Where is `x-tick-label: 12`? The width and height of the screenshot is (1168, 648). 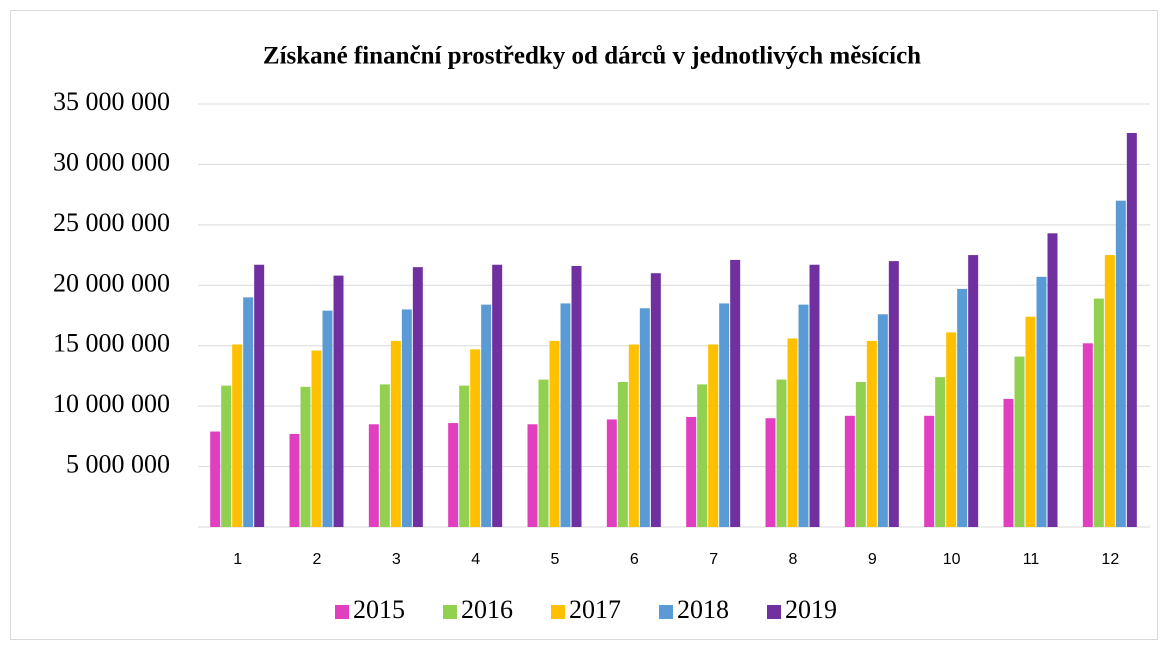 x-tick-label: 12 is located at coordinates (1110, 559).